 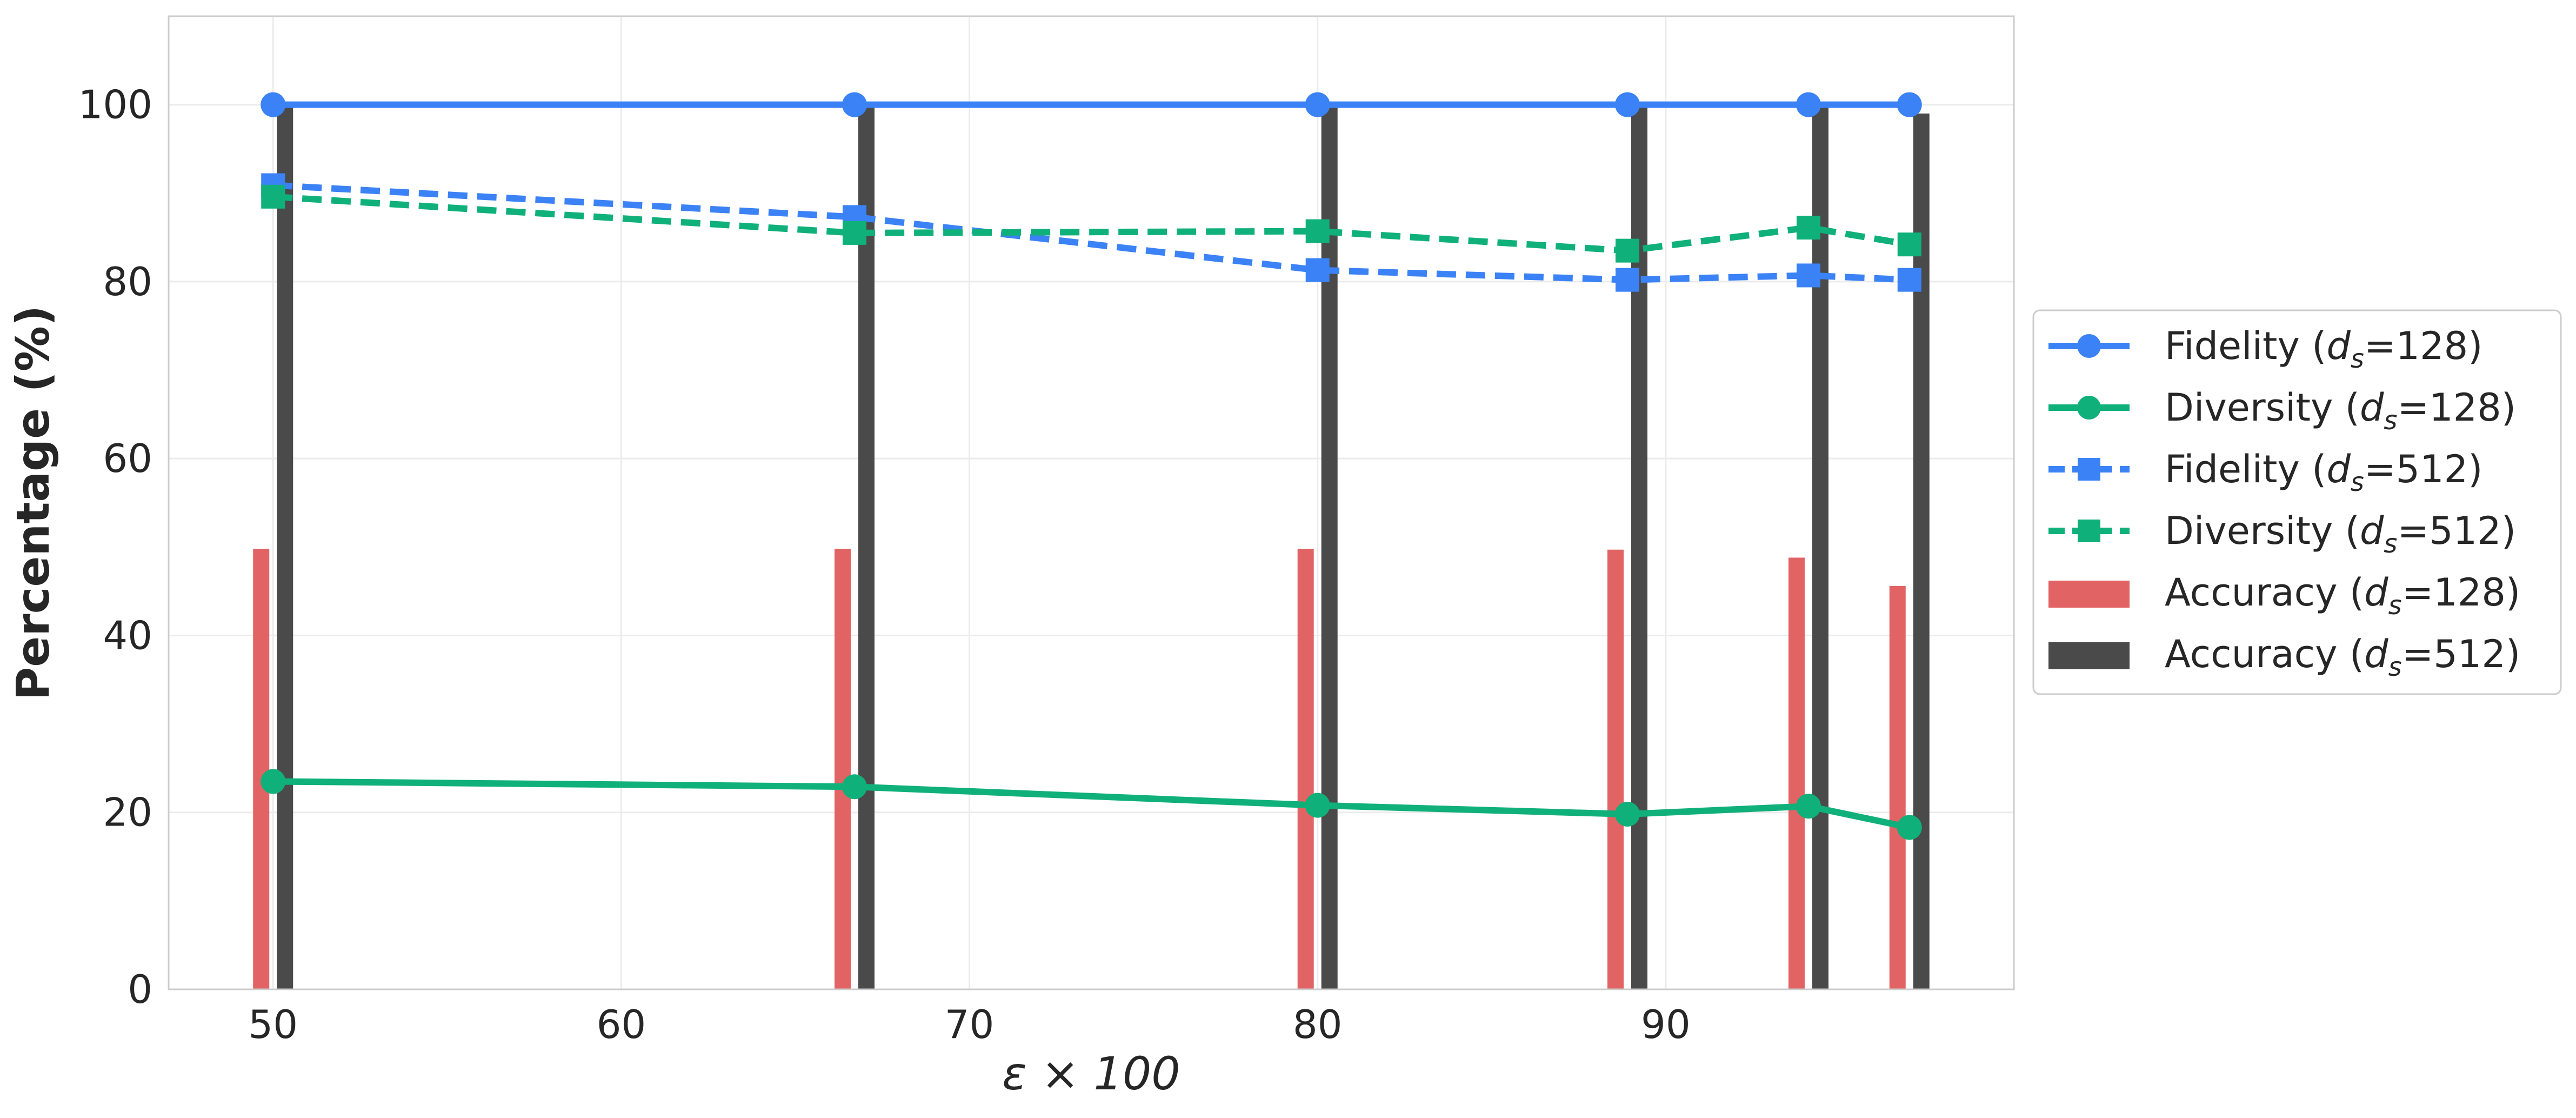 What do you see at coordinates (128, 635) in the screenshot?
I see `y-tick-label: 40` at bounding box center [128, 635].